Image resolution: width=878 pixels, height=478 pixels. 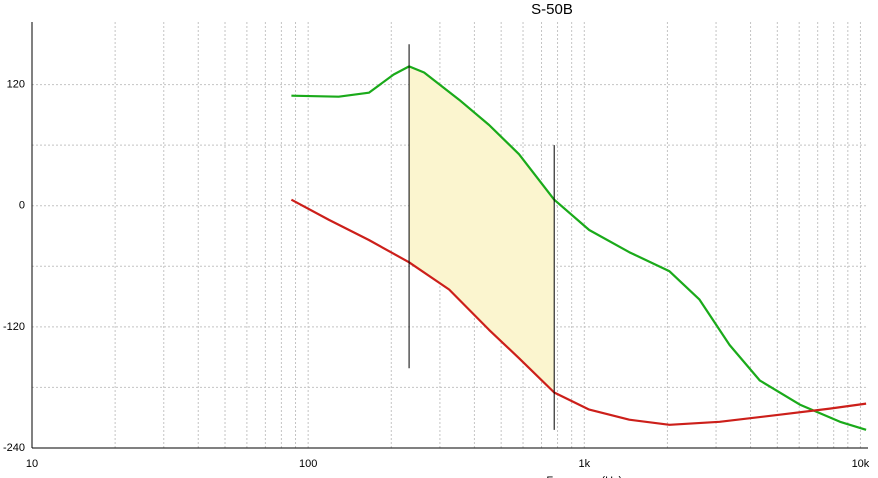 I want to click on x-tick-label: 10, so click(x=32, y=464).